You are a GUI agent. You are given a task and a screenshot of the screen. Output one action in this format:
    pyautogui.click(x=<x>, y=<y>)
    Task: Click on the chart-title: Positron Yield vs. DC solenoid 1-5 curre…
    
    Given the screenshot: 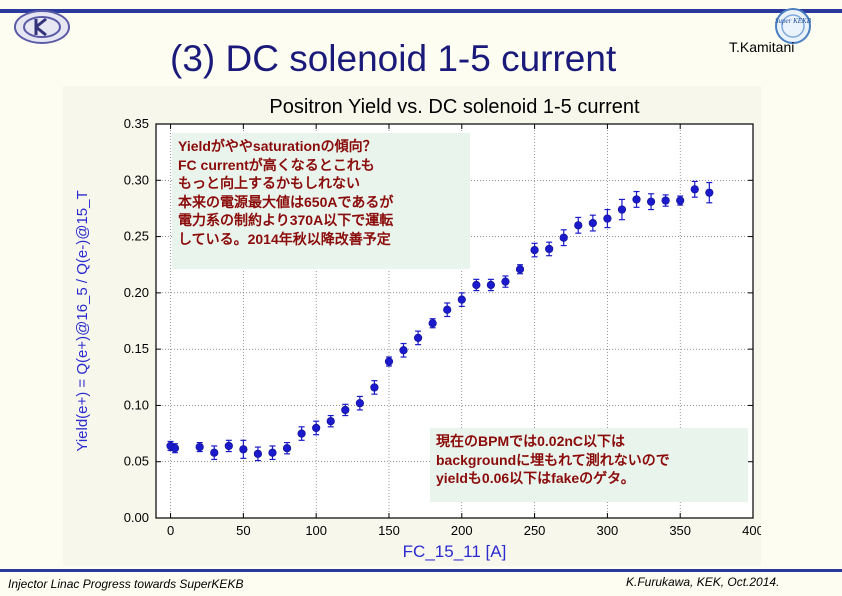 What is the action you would take?
    pyautogui.click(x=454, y=107)
    